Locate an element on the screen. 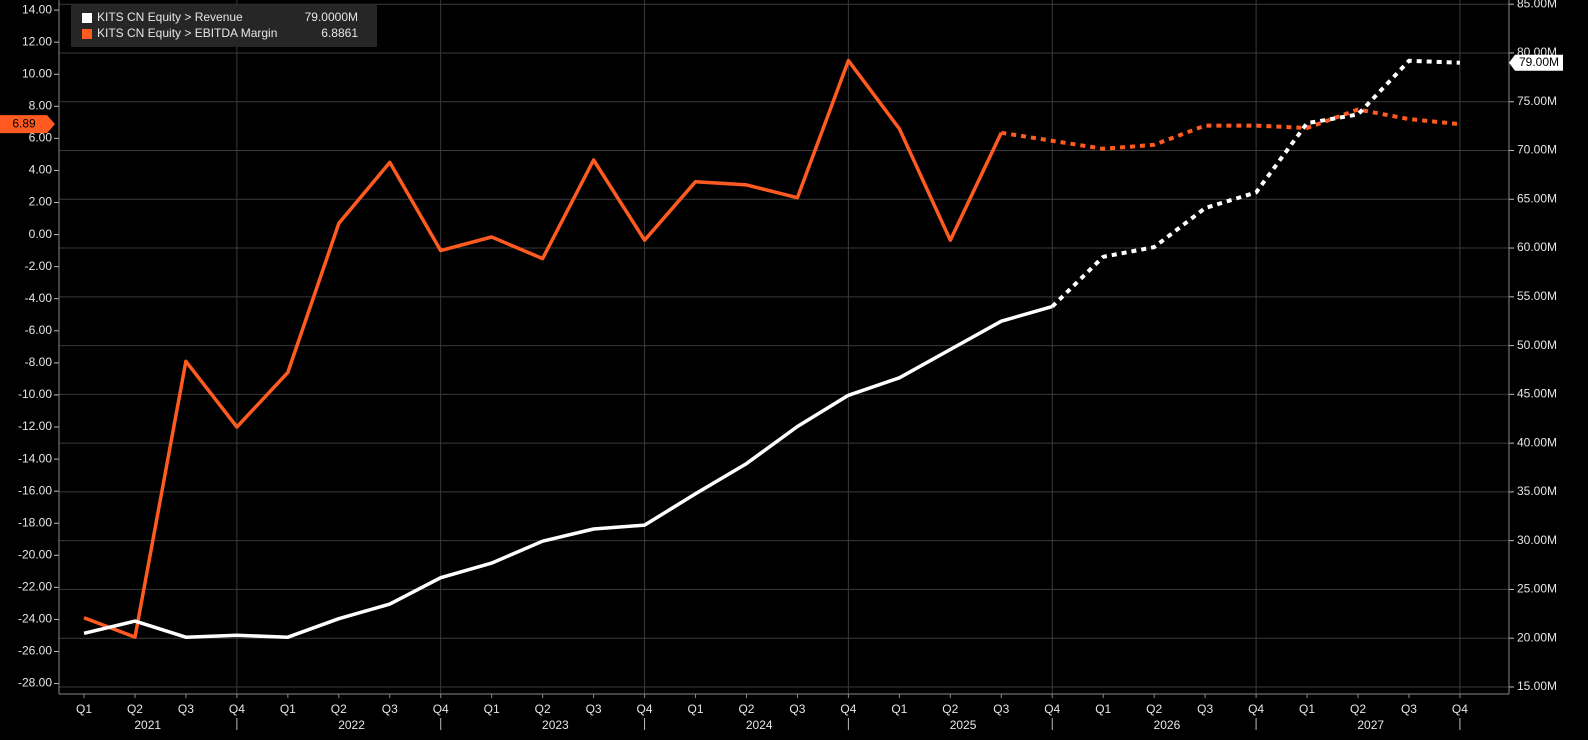 This screenshot has width=1588, height=740. y-tick-label: -20.00 is located at coordinates (35, 554).